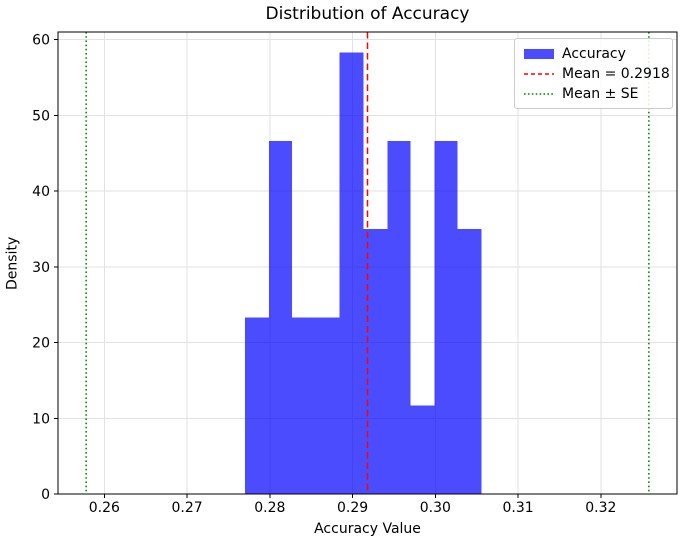 This screenshot has height=547, width=686. Describe the element at coordinates (41, 192) in the screenshot. I see `y-tick-label: 40` at that location.